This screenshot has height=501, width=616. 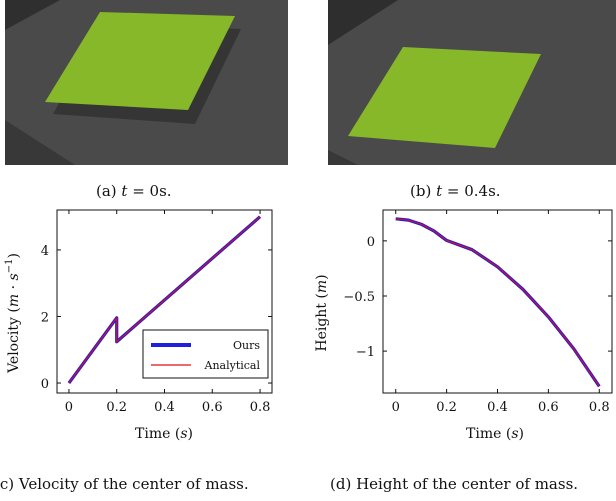 I want to click on caption-d: (d) Height of the center of mass., so click(x=454, y=484).